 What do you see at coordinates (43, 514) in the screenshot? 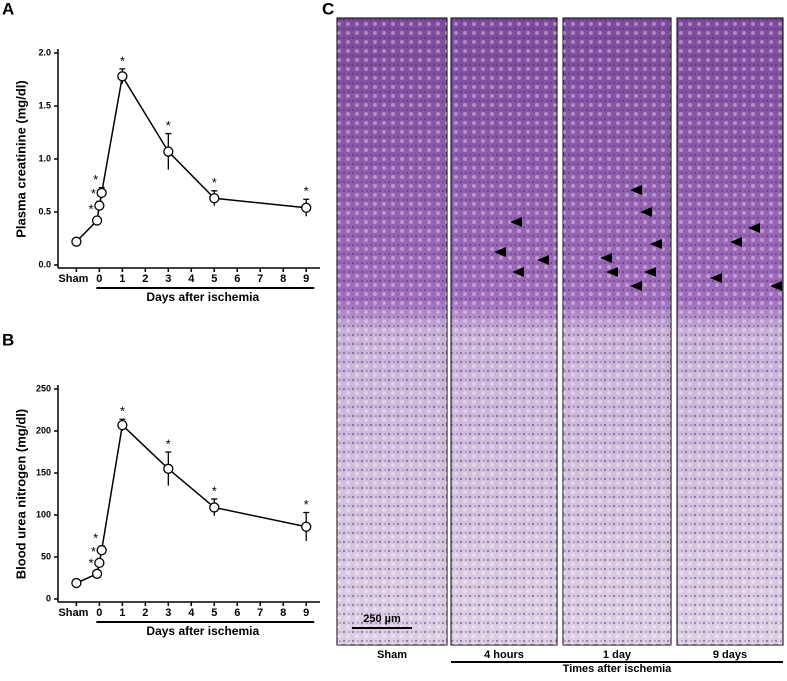
I see `y-tick-label: 100` at bounding box center [43, 514].